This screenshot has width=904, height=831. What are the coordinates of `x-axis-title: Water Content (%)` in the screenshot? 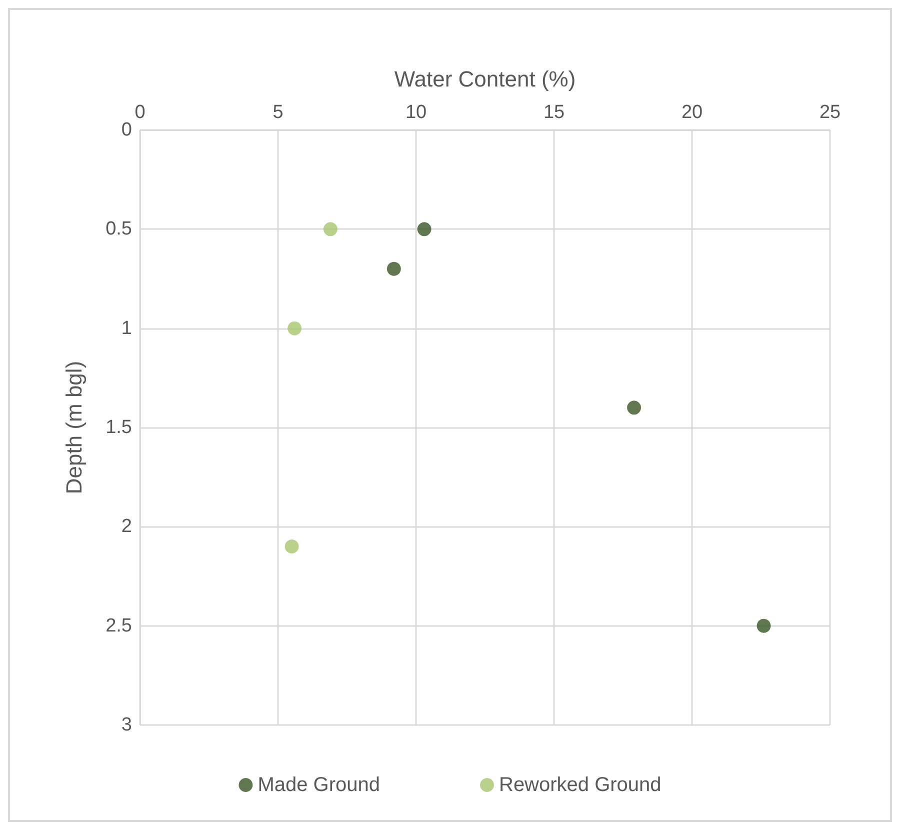 It's located at (485, 79).